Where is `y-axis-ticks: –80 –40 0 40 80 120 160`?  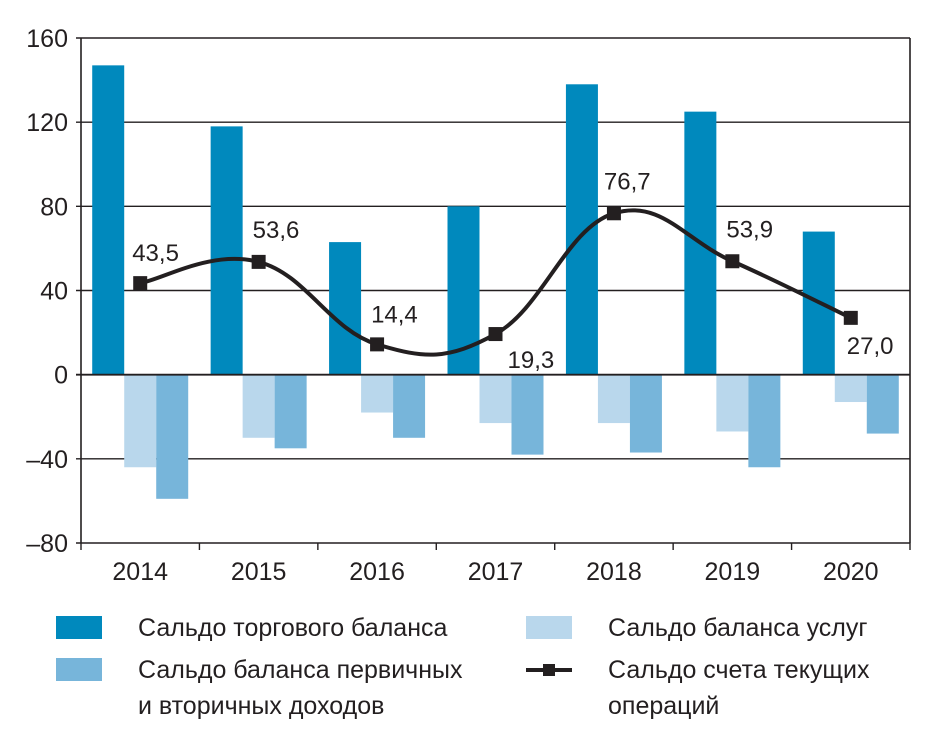 y-axis-ticks: –80 –40 0 40 80 120 160 is located at coordinates (47, 291).